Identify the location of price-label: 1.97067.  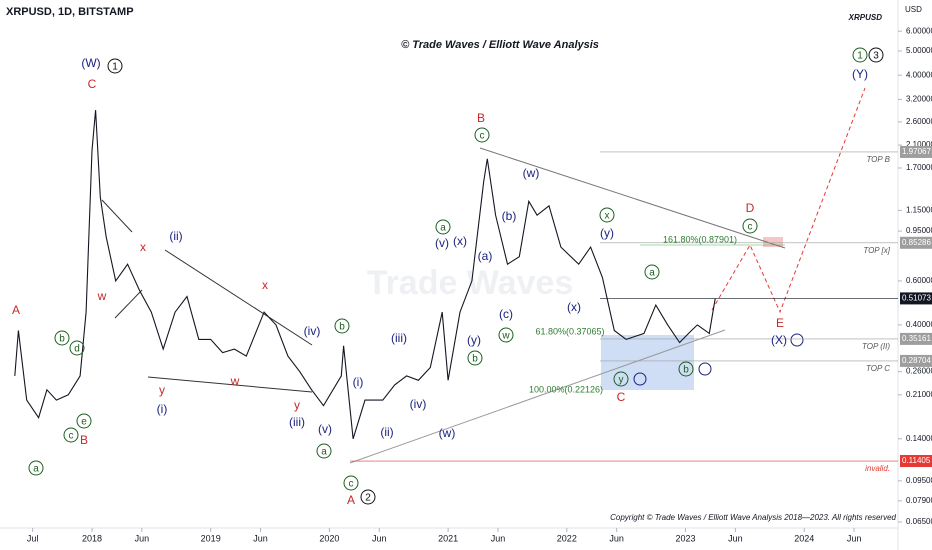
(916, 151).